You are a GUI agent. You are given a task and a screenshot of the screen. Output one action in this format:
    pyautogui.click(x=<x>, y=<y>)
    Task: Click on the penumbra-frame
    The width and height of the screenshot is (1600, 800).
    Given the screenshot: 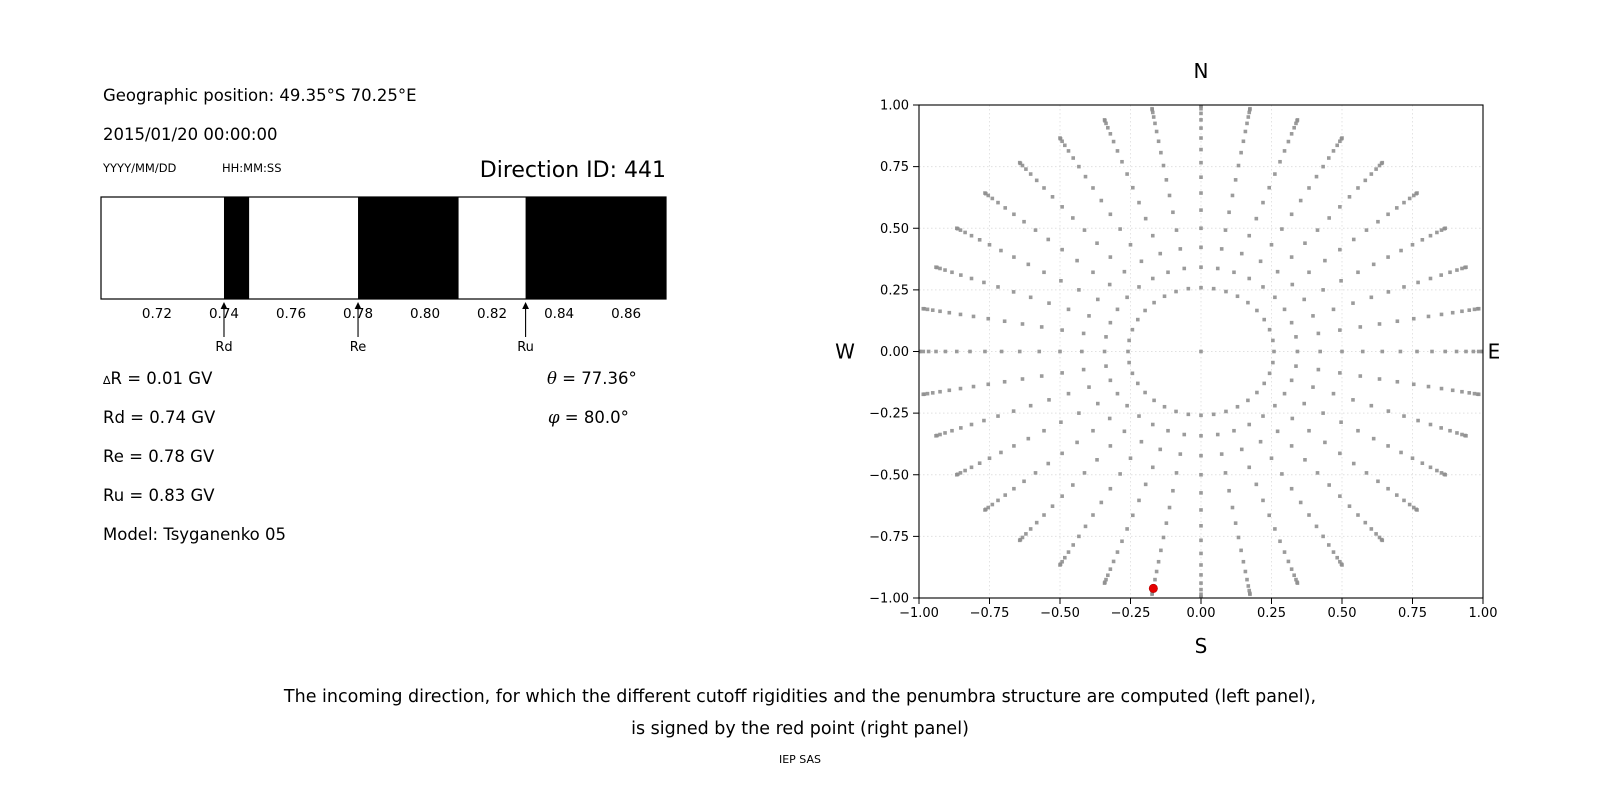 What is the action you would take?
    pyautogui.click(x=383, y=248)
    